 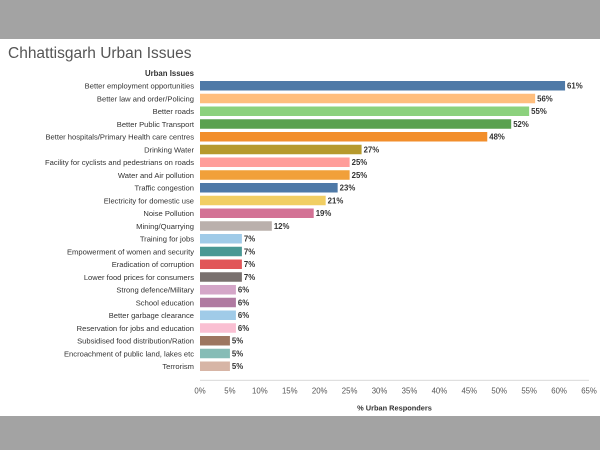 I want to click on category-label: Encroachment of public land, lakes etc, so click(x=129, y=353).